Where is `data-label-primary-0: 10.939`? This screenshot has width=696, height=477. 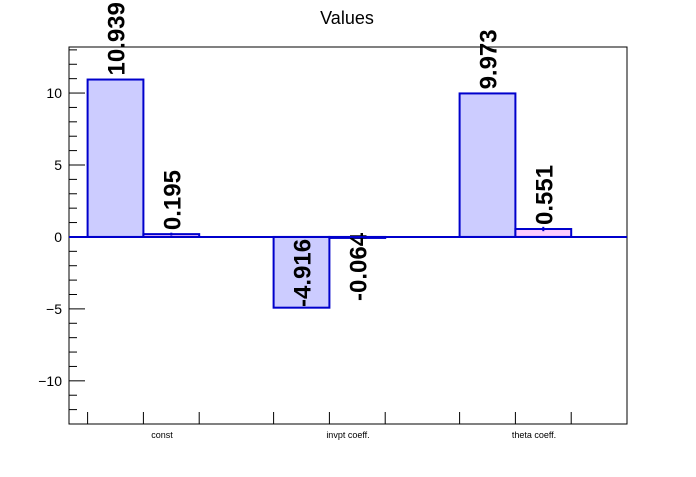 data-label-primary-0: 10.939 is located at coordinates (117, 38).